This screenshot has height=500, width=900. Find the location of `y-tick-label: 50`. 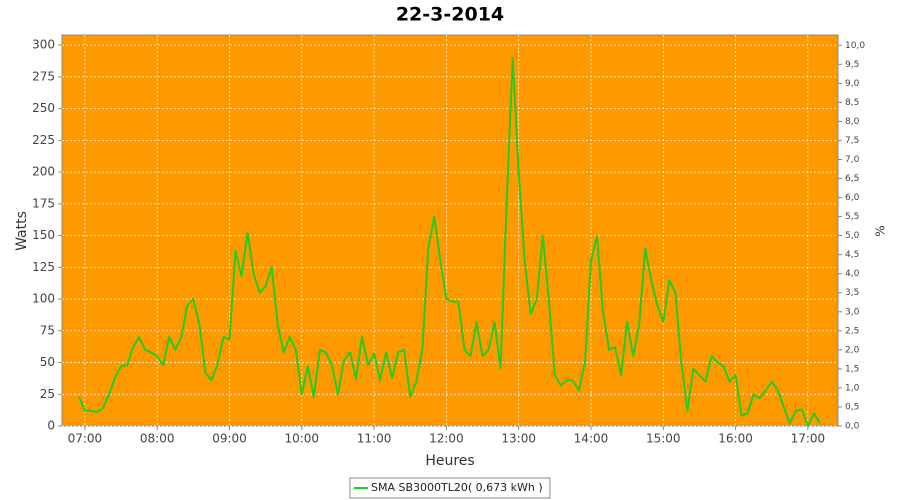

y-tick-label: 50 is located at coordinates (47, 362).